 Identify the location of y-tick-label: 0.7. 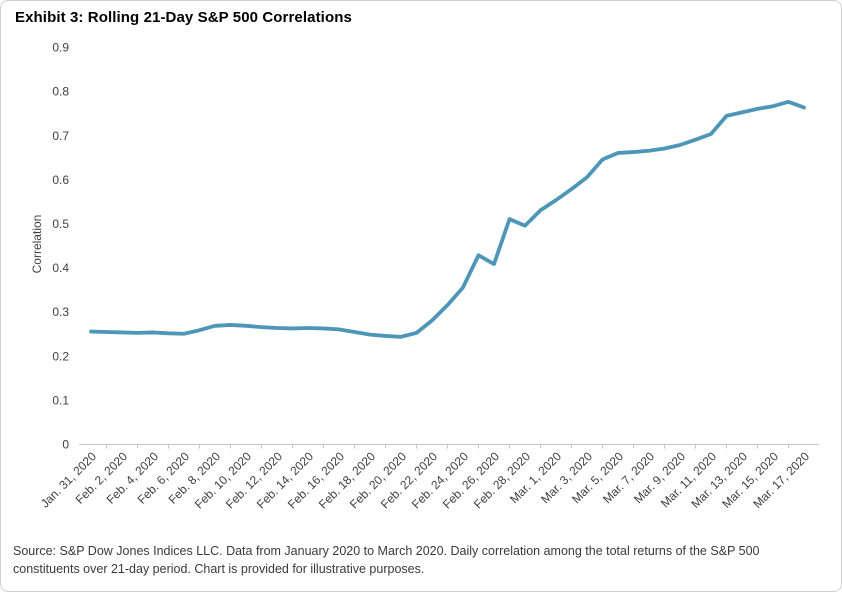
(60, 136).